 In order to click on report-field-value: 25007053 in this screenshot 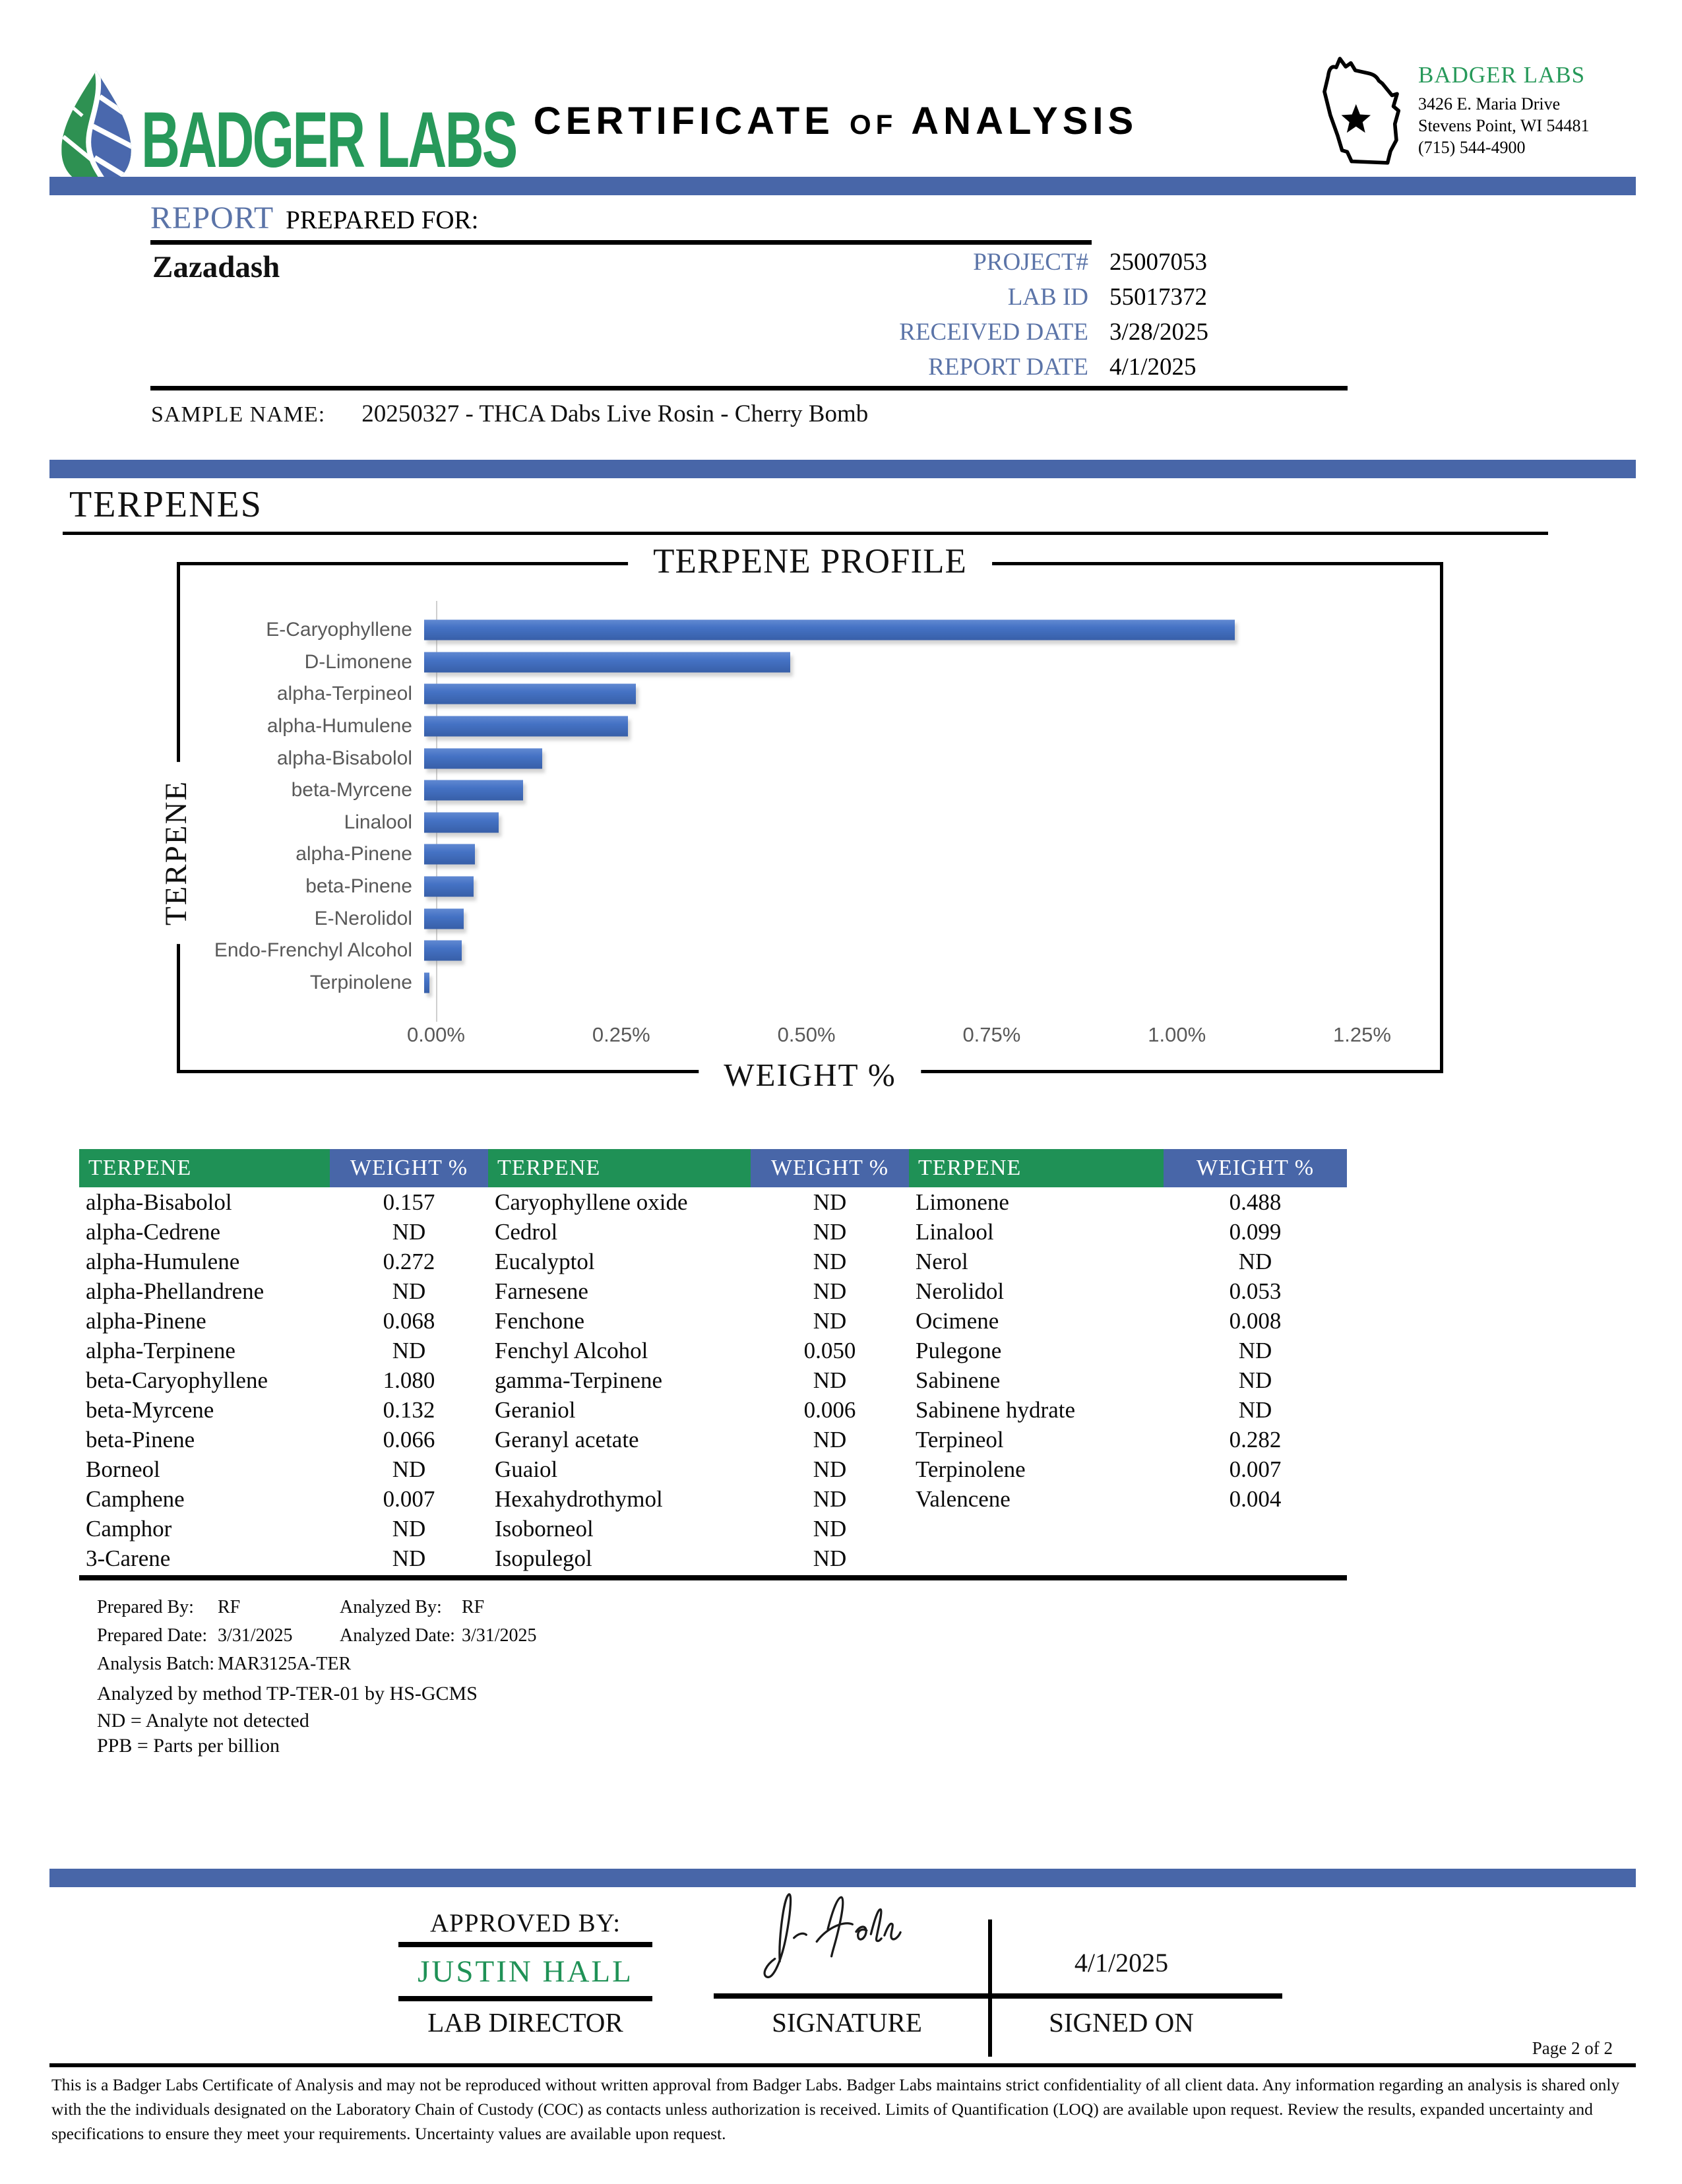, I will do `click(1158, 262)`.